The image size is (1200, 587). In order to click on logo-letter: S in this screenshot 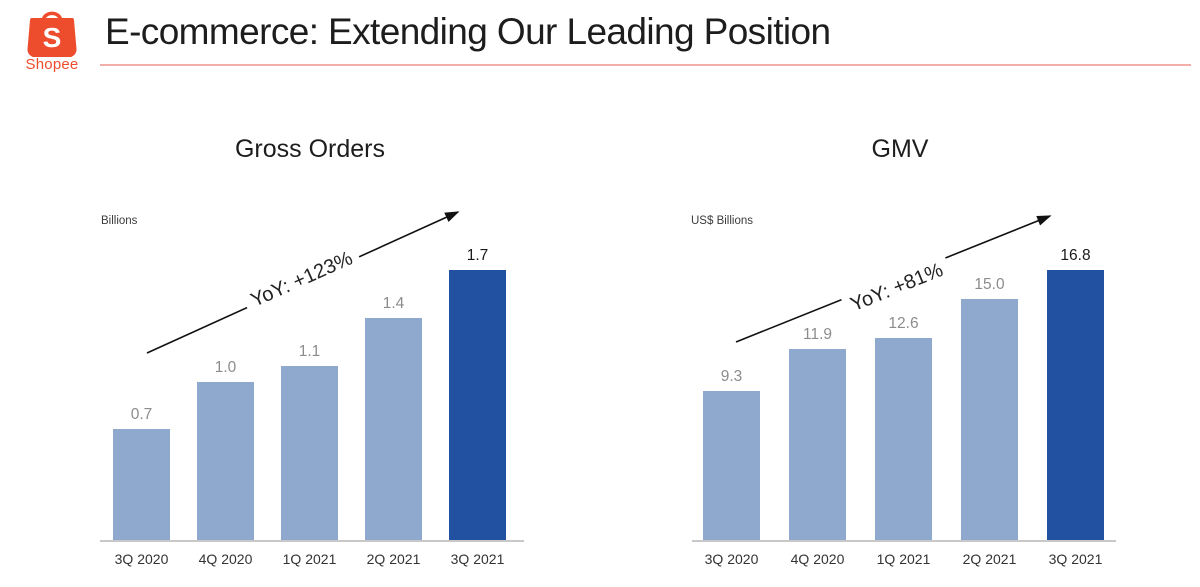, I will do `click(52, 37)`.